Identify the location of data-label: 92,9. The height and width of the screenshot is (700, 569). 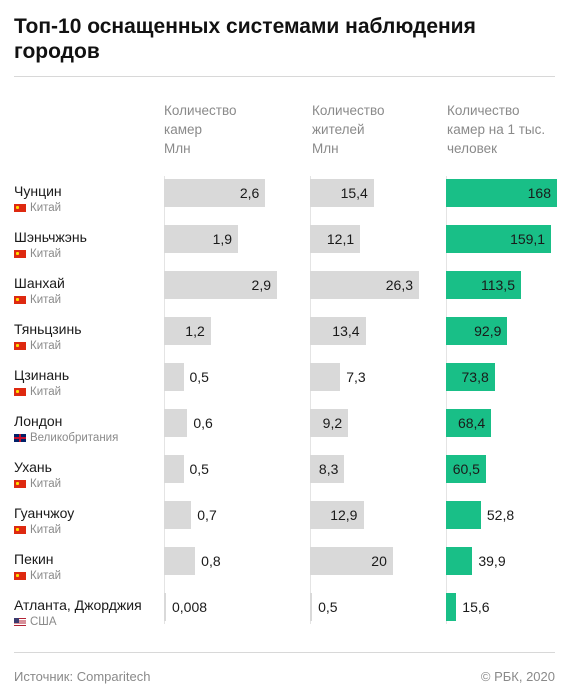
(488, 331).